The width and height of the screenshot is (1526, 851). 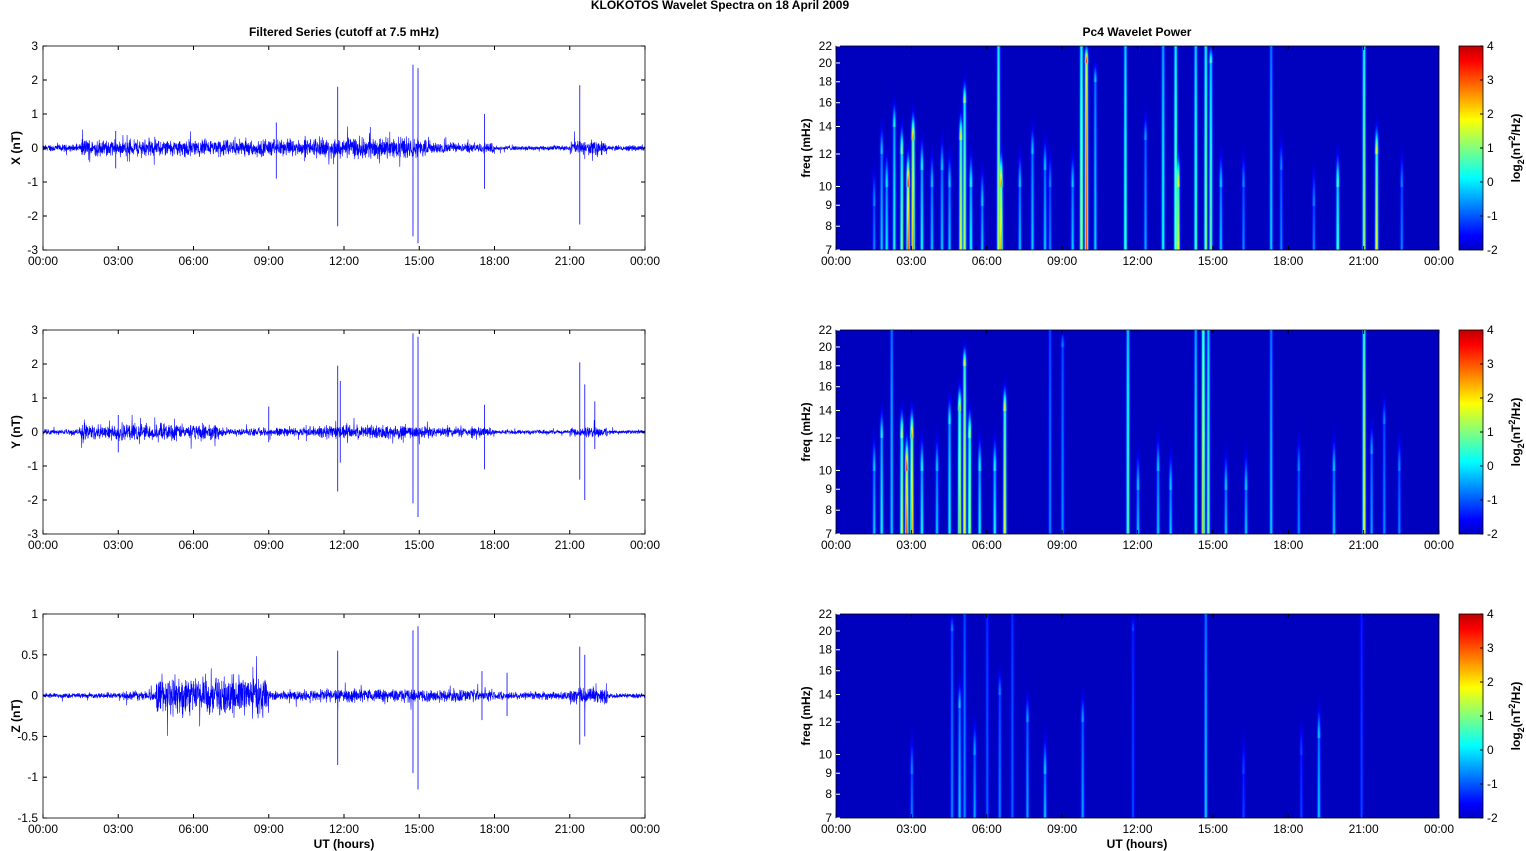 What do you see at coordinates (1137, 148) in the screenshot?
I see `wavelet-power-heatmap-x` at bounding box center [1137, 148].